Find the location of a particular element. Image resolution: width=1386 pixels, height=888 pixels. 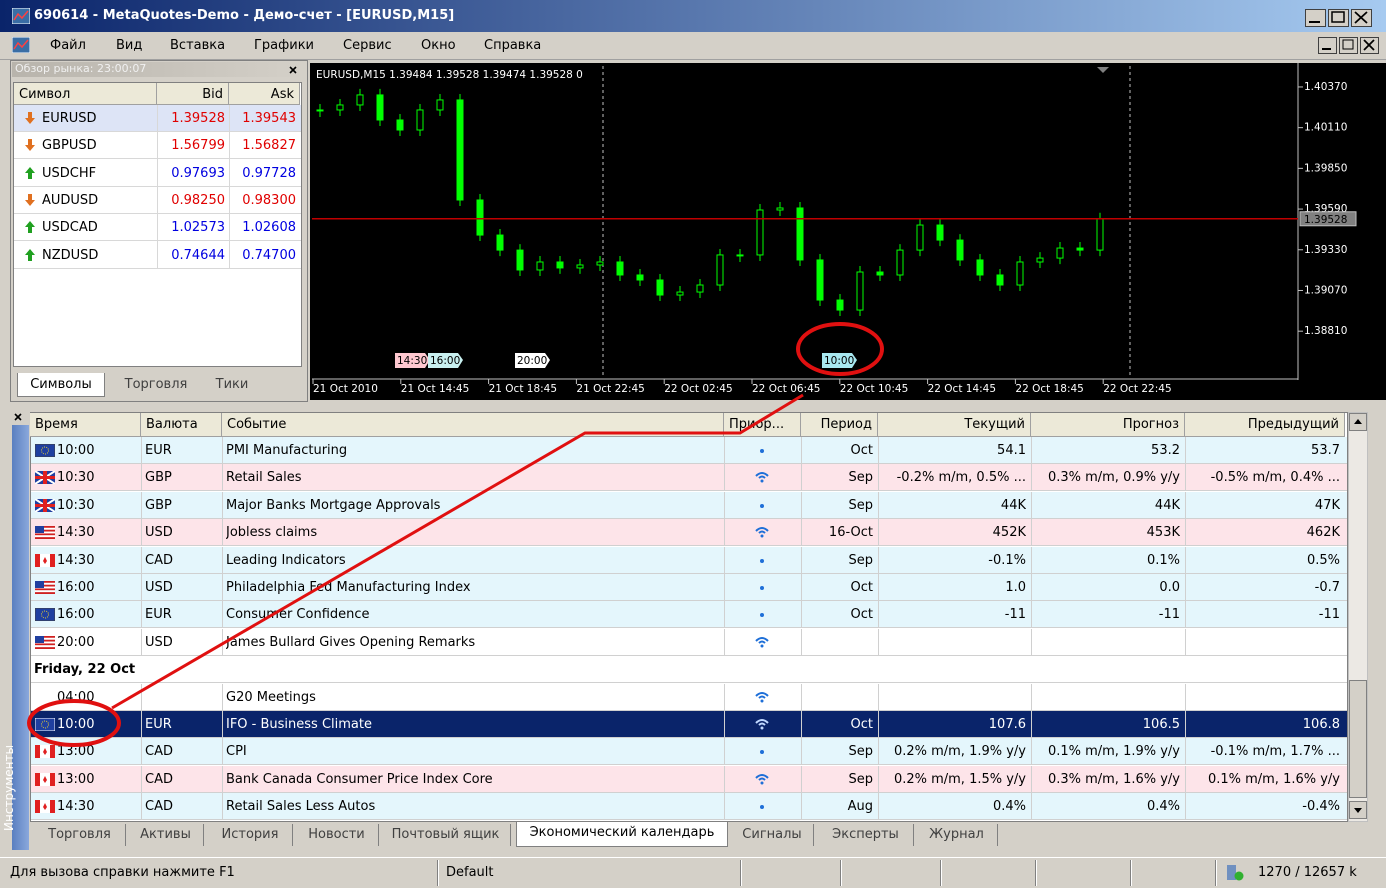

tab: Почтовый ящик is located at coordinates (446, 835).